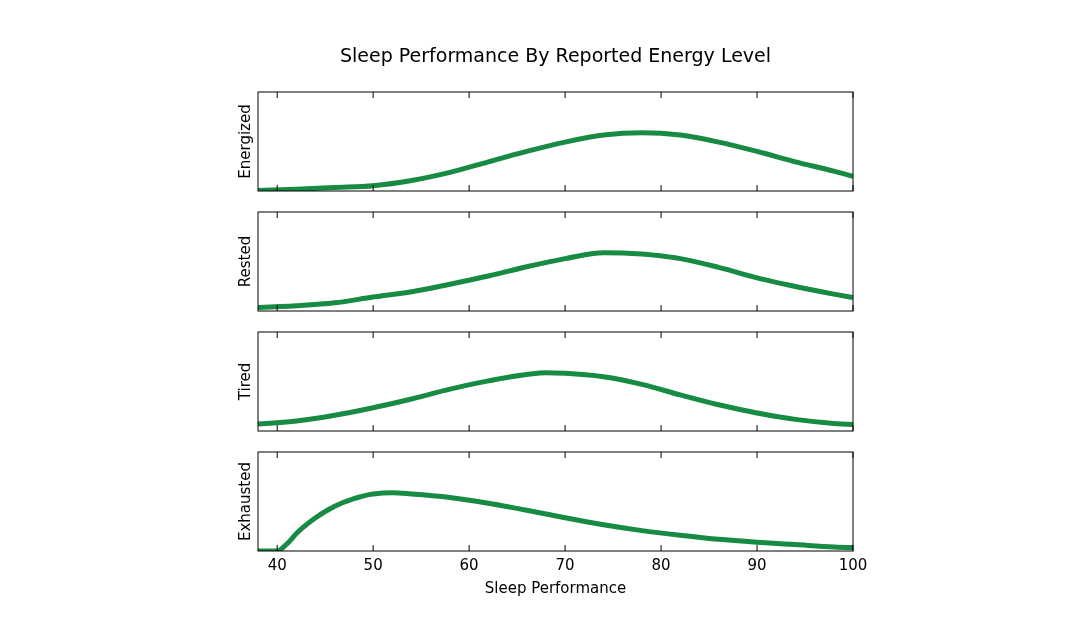 The image size is (1074, 626). Describe the element at coordinates (245, 382) in the screenshot. I see `y-axis-title: Tired` at that location.